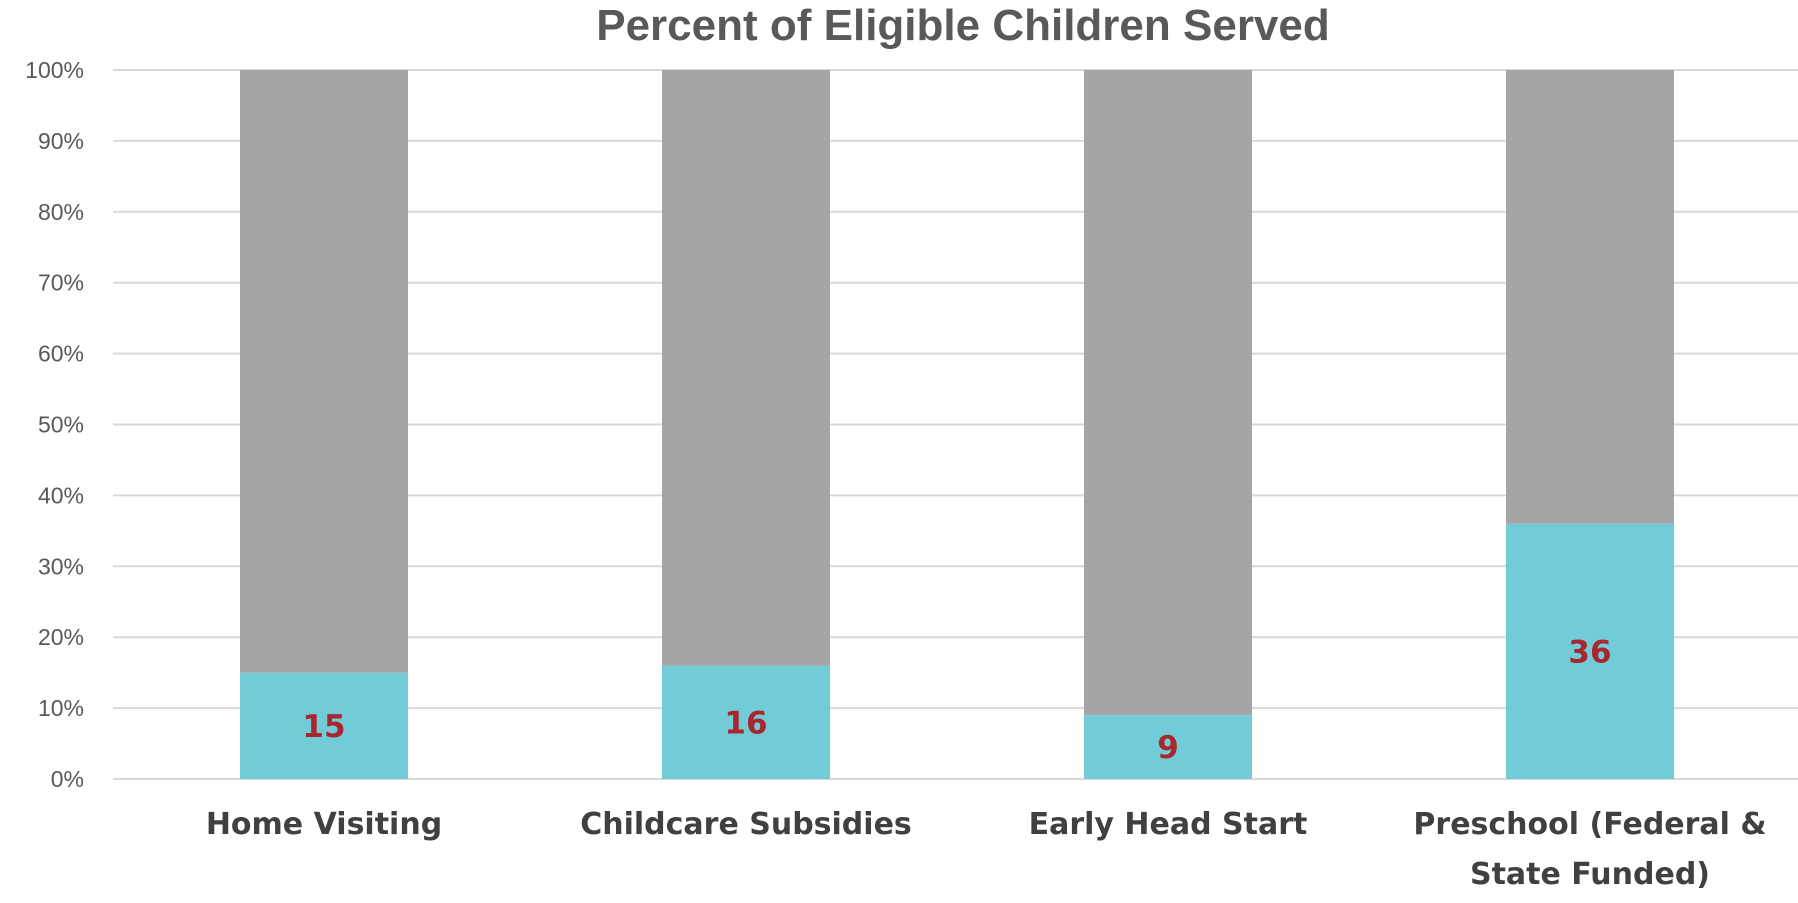  Describe the element at coordinates (1168, 824) in the screenshot. I see `x-tick-label: Early Head Start` at that location.